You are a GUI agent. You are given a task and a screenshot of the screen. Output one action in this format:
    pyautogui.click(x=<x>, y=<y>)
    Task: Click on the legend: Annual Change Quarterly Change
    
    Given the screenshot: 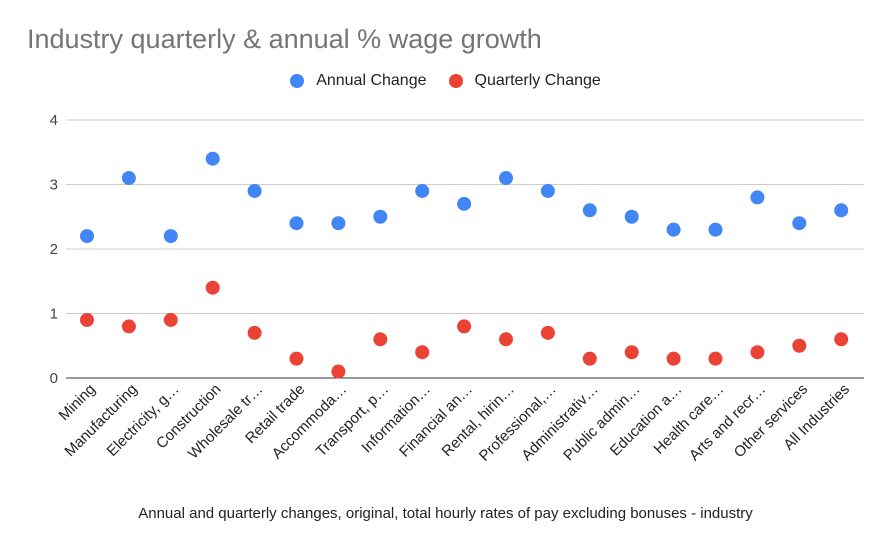 What is the action you would take?
    pyautogui.click(x=445, y=81)
    